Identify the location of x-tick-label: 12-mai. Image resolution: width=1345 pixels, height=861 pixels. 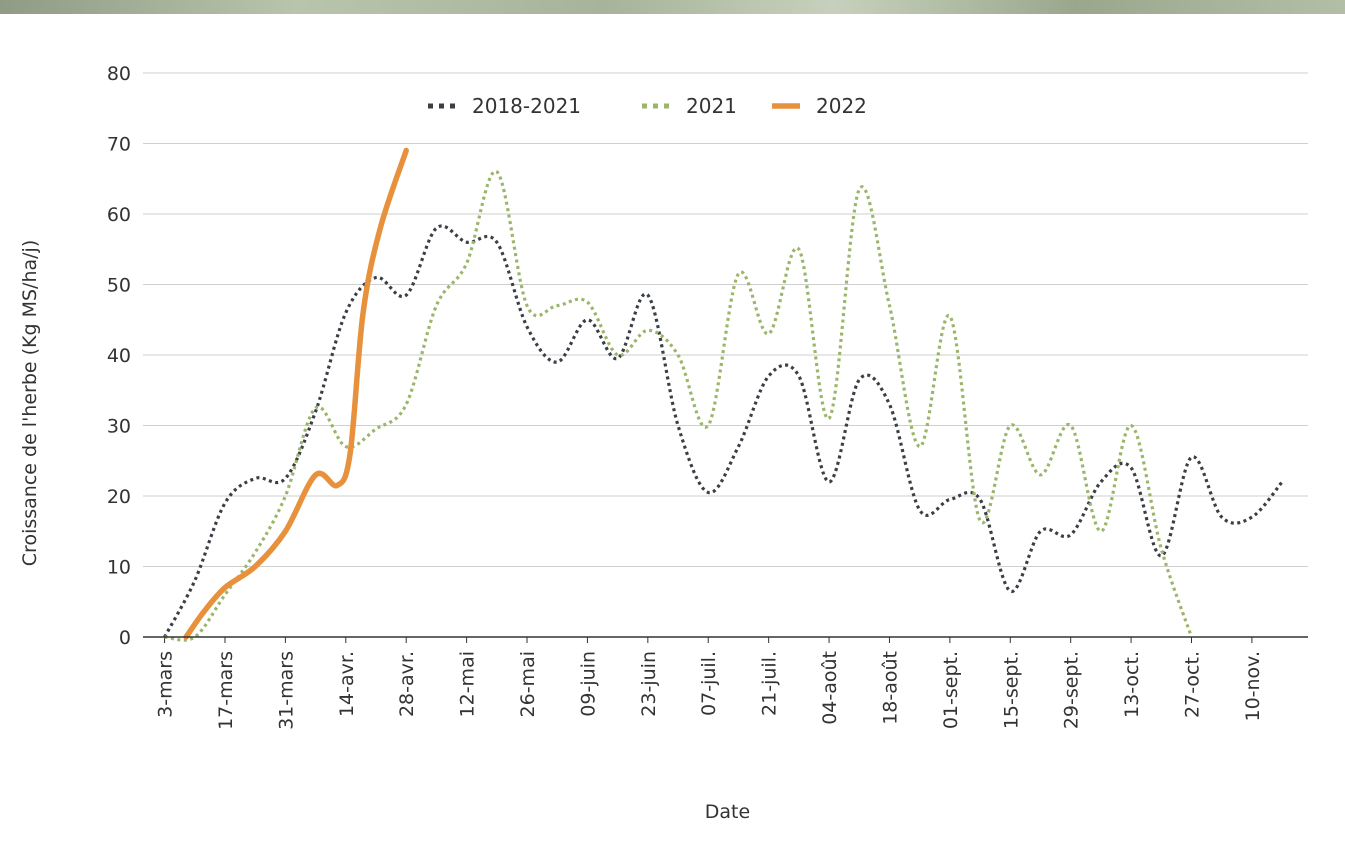
(468, 684).